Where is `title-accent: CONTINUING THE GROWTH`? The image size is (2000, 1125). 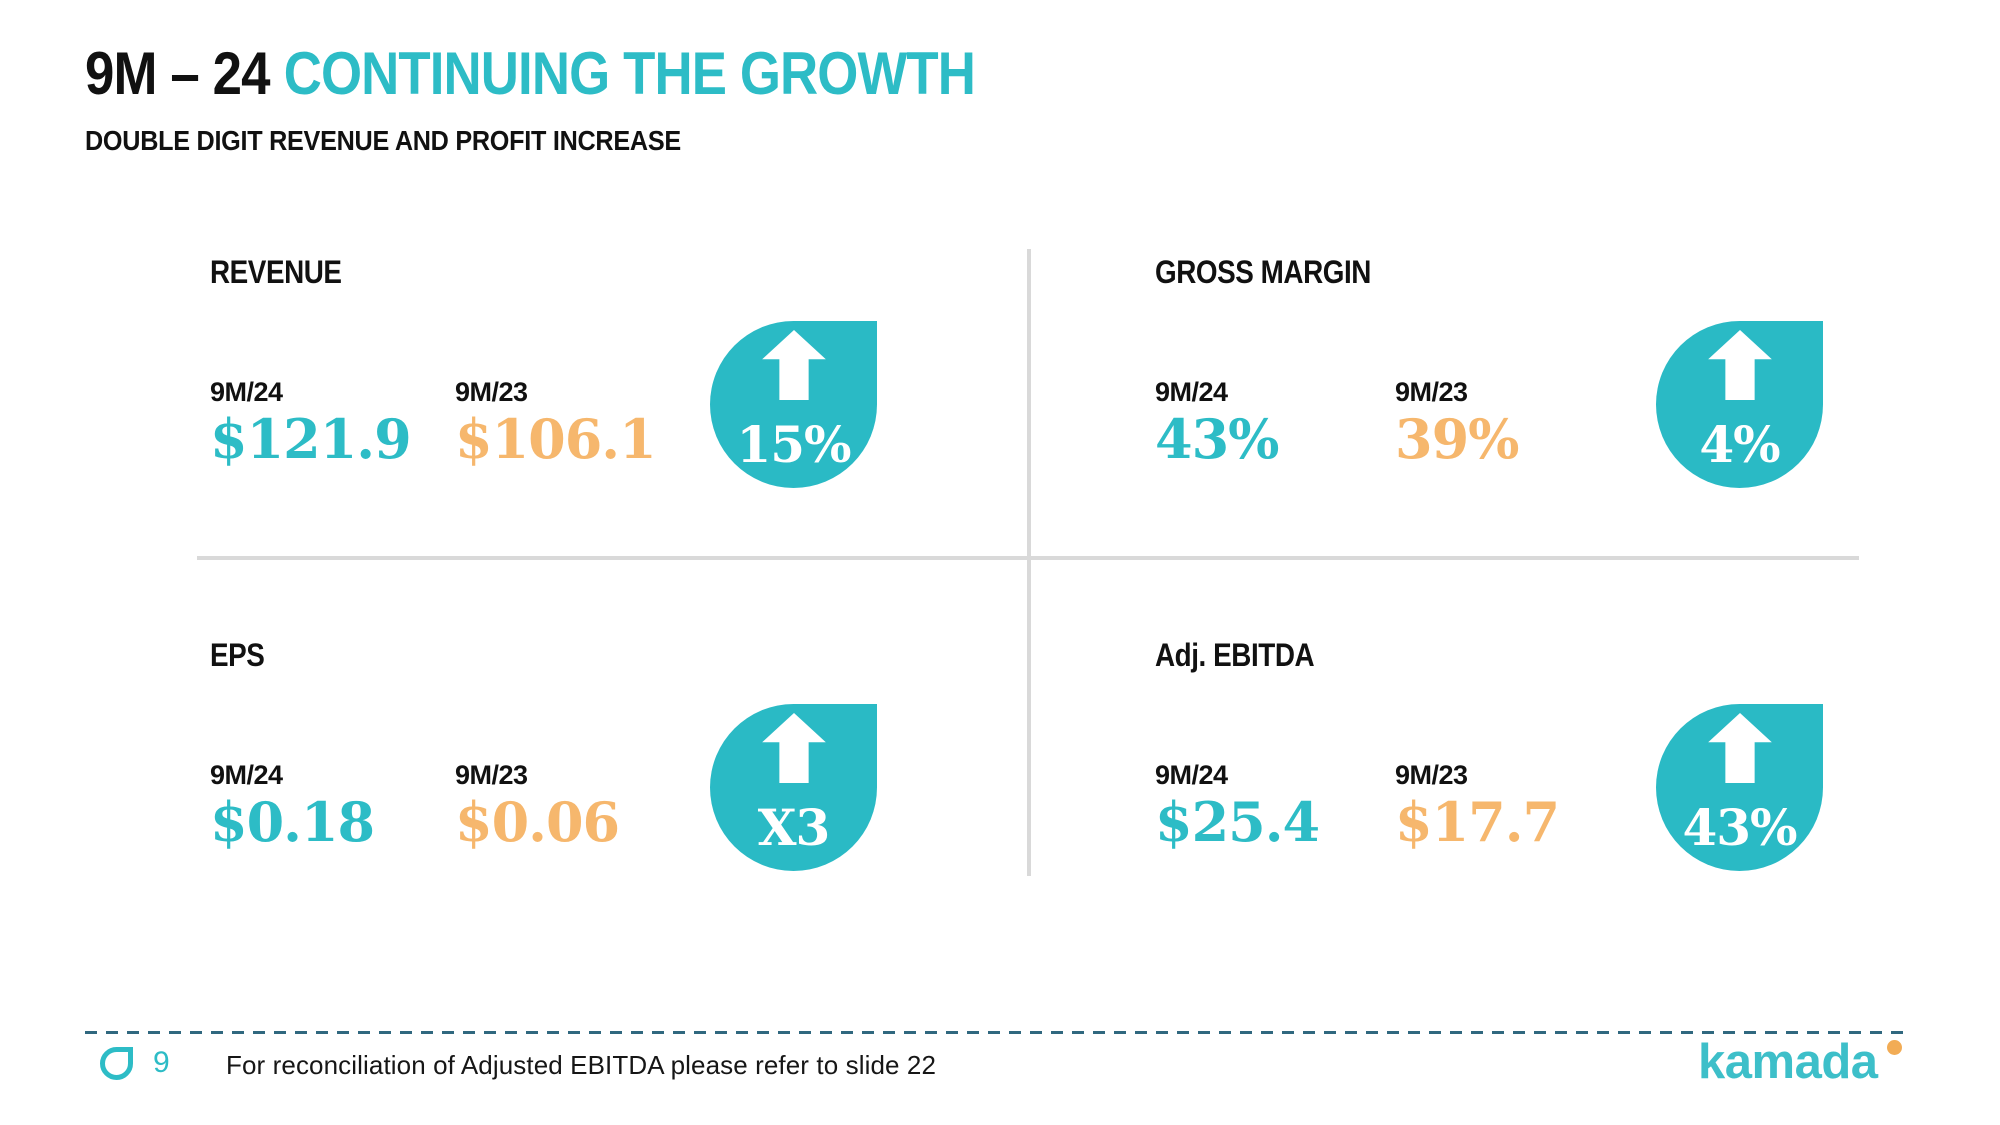 title-accent: CONTINUING THE GROWTH is located at coordinates (629, 73).